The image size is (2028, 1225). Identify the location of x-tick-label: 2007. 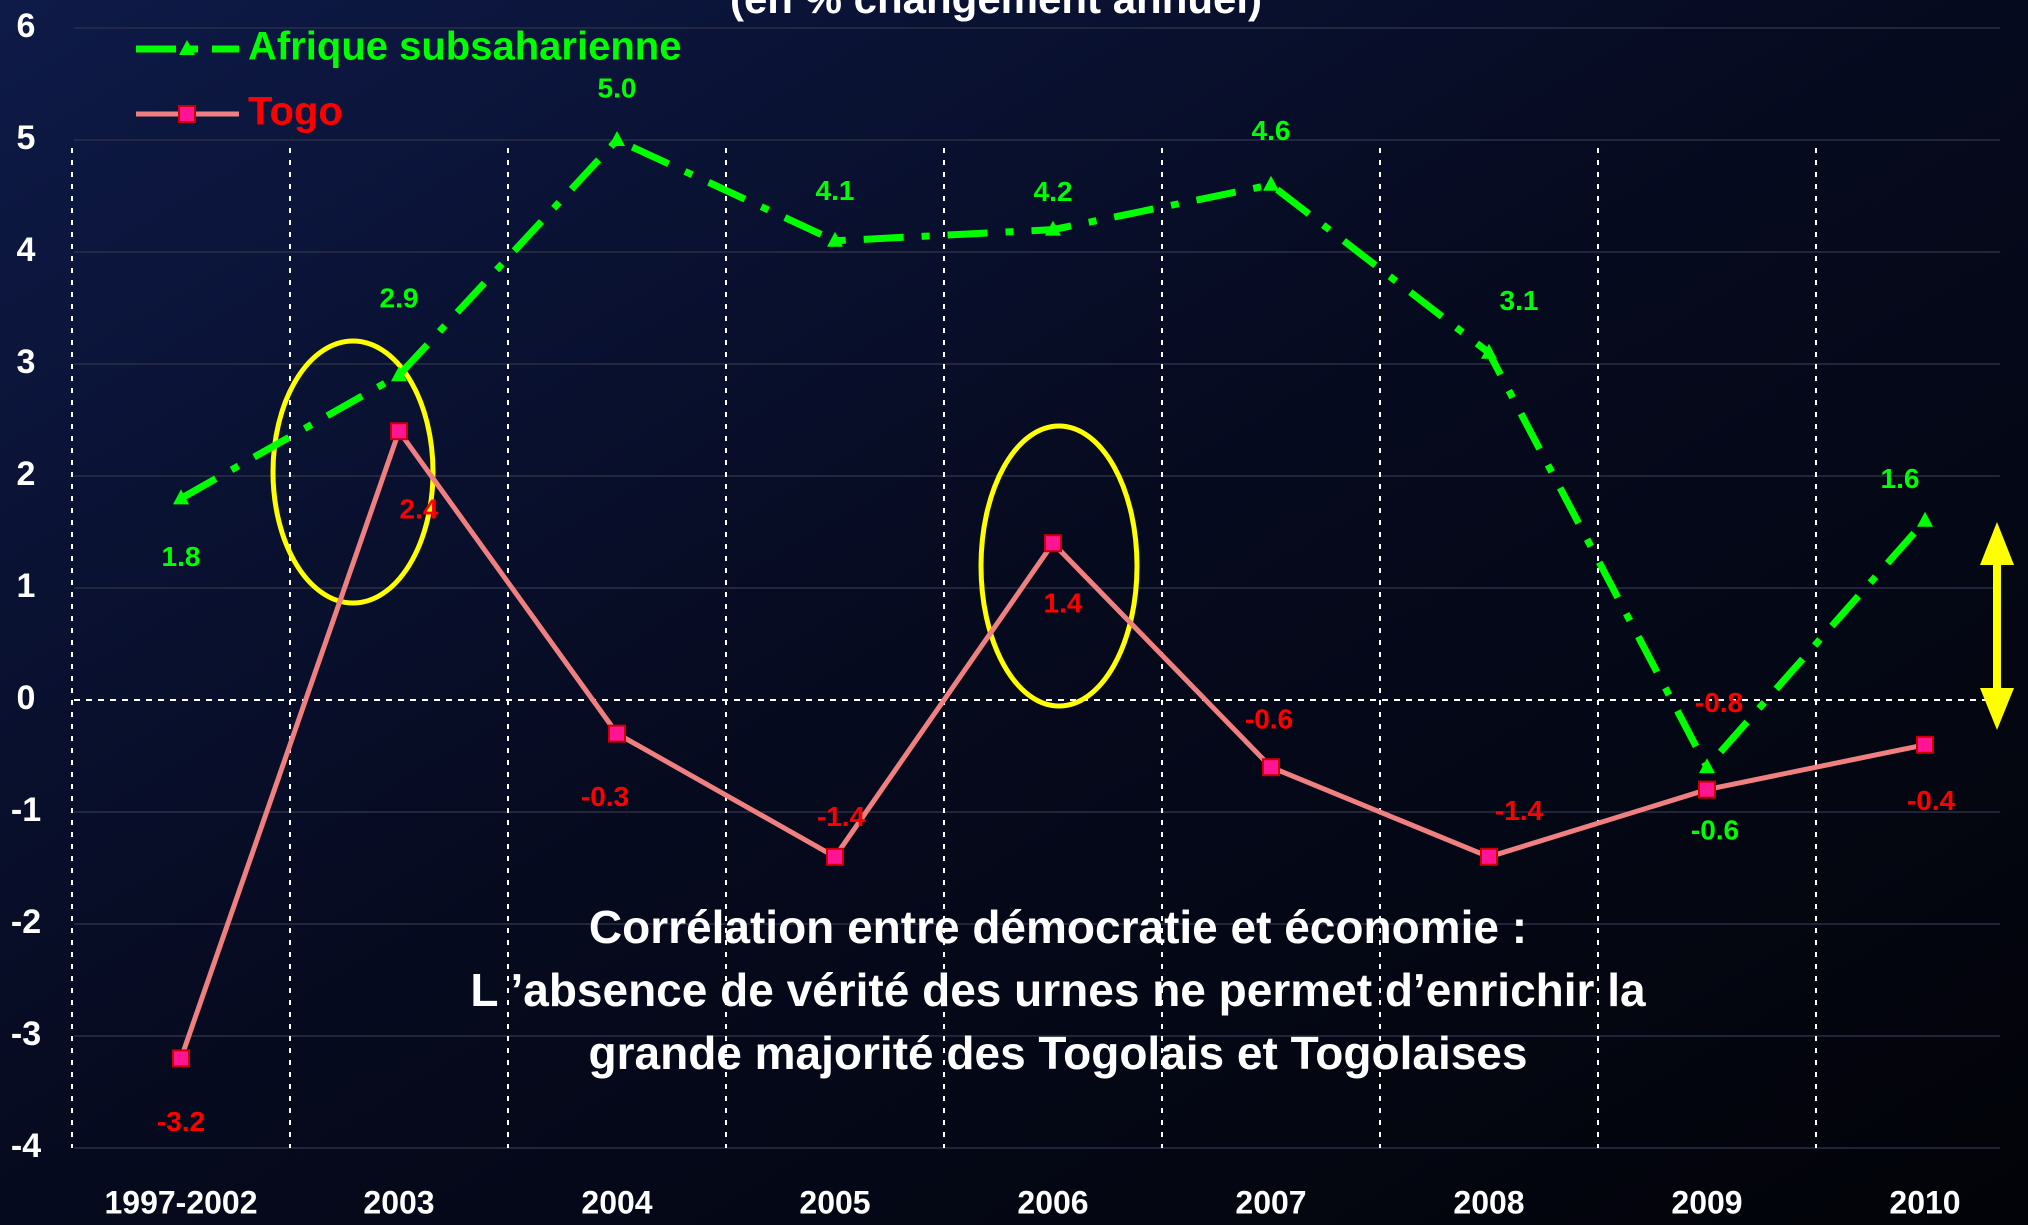
(1270, 1202).